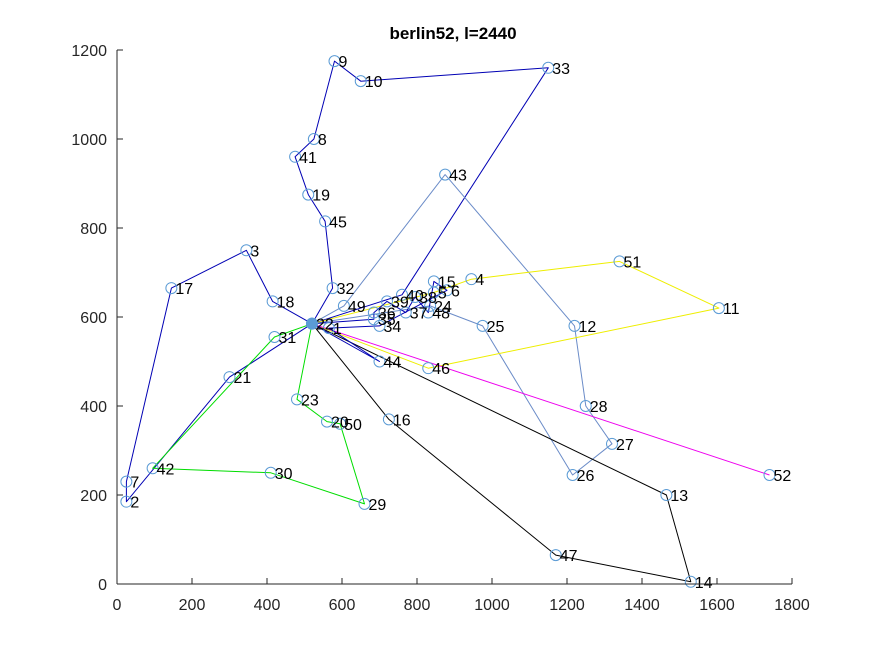 This screenshot has height=656, width=875. What do you see at coordinates (93, 318) in the screenshot?
I see `y-tick-label: 600` at bounding box center [93, 318].